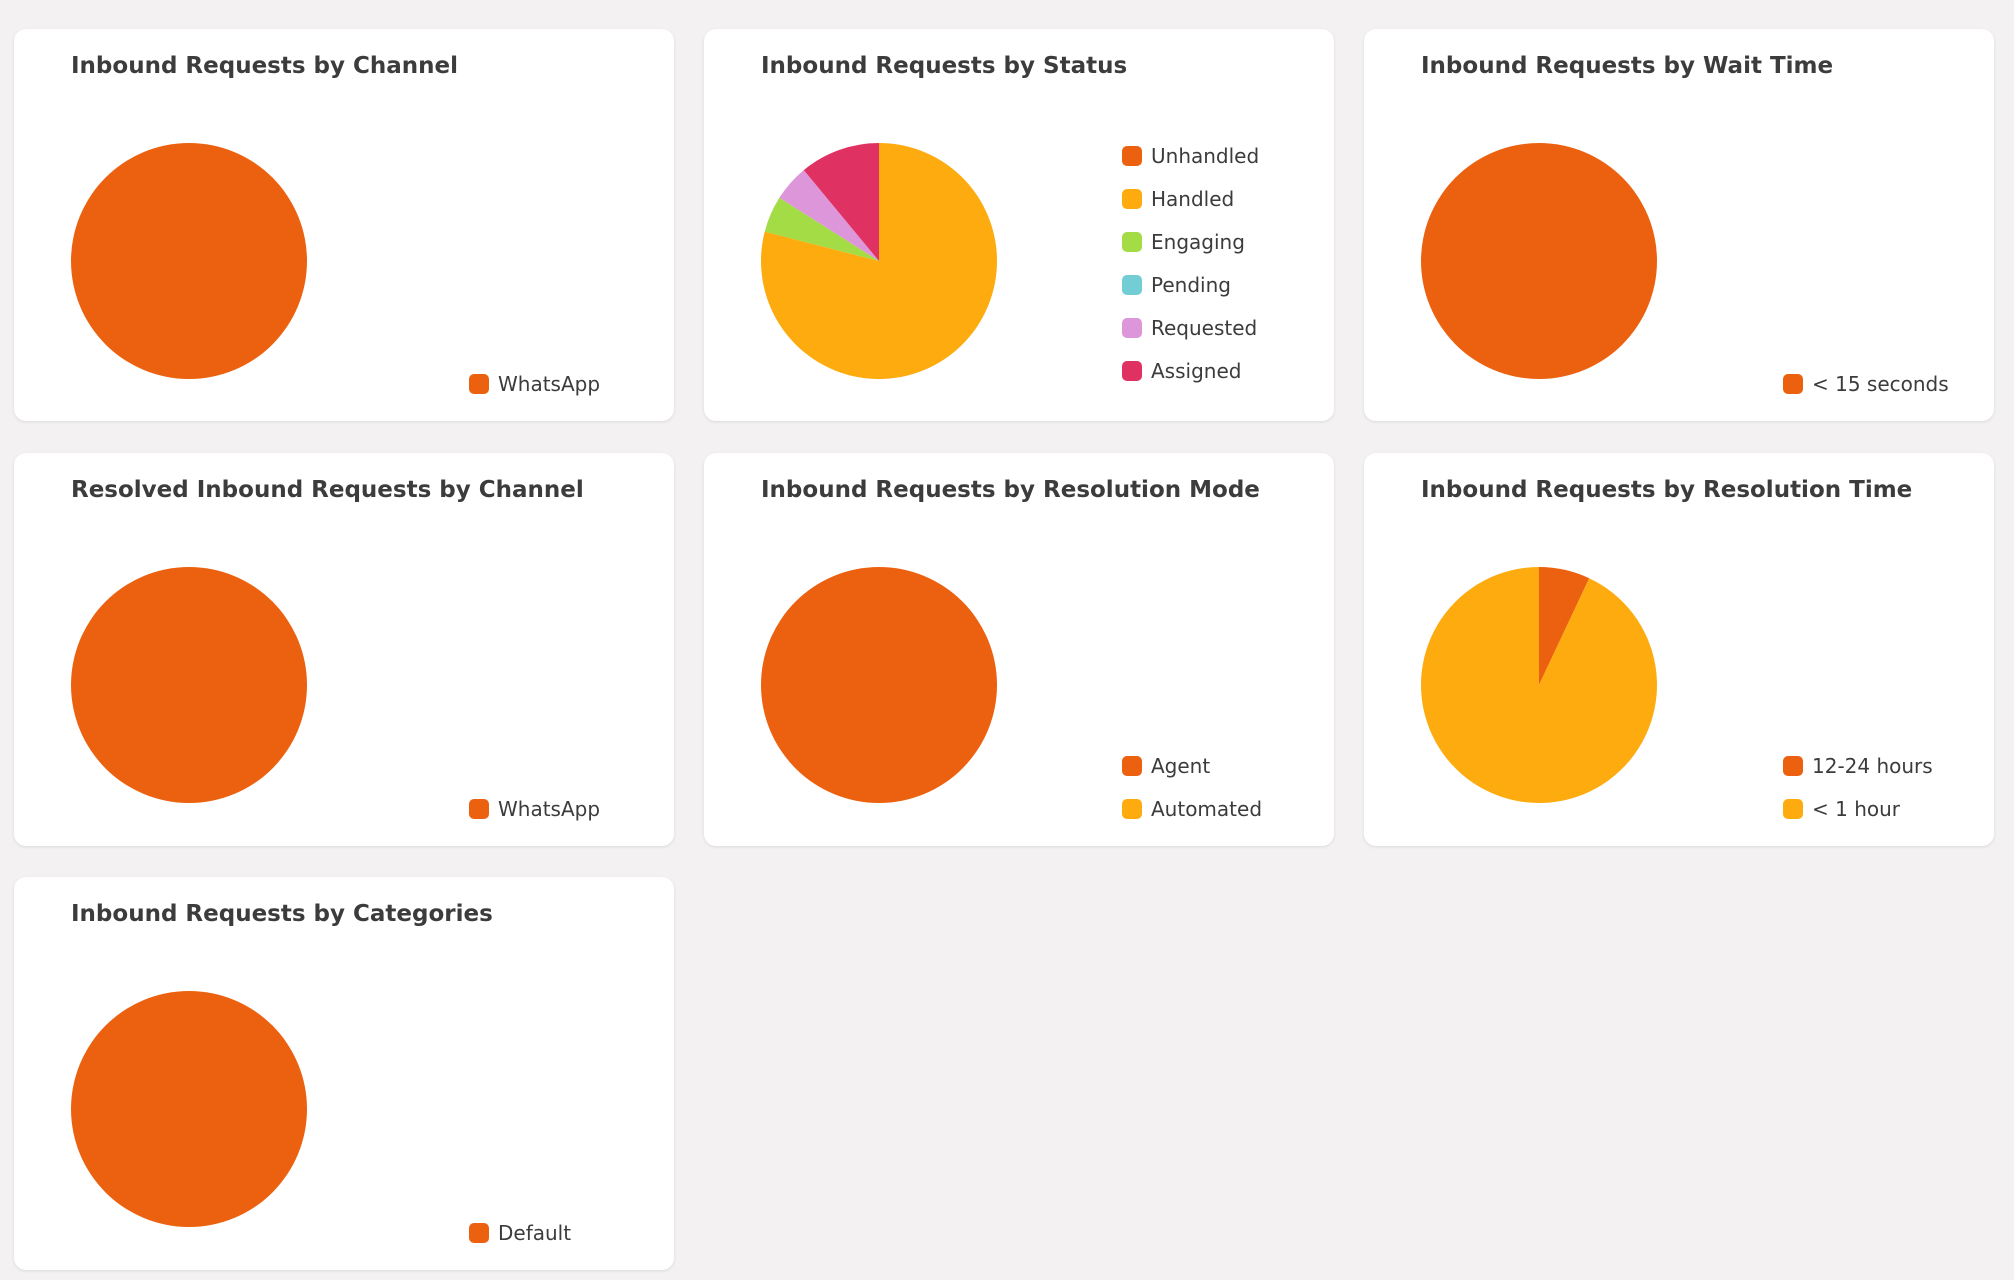 The width and height of the screenshot is (2014, 1280). Describe the element at coordinates (1193, 199) in the screenshot. I see `legend-label: Handled` at that location.